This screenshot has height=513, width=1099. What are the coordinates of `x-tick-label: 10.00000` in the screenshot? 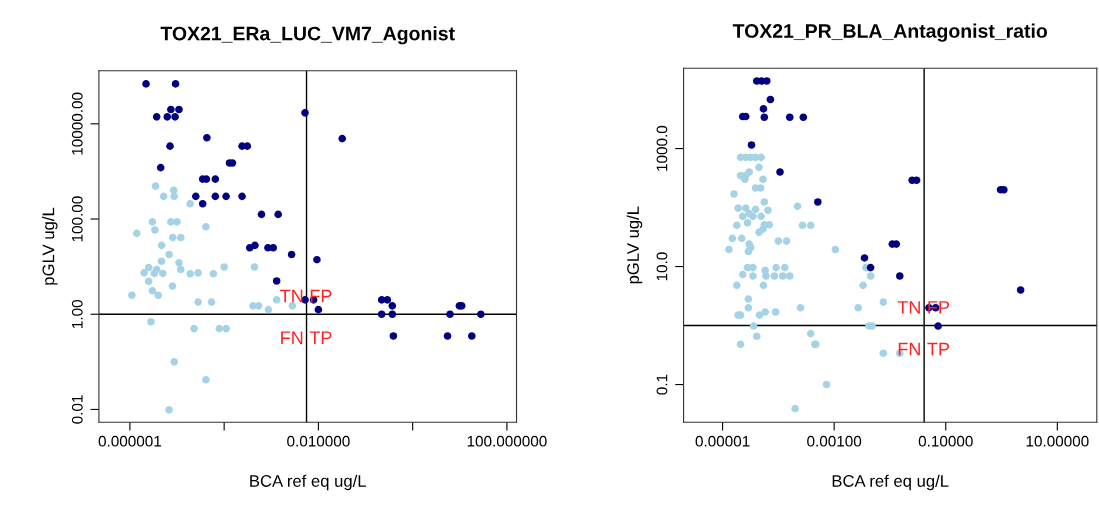 It's located at (1057, 441).